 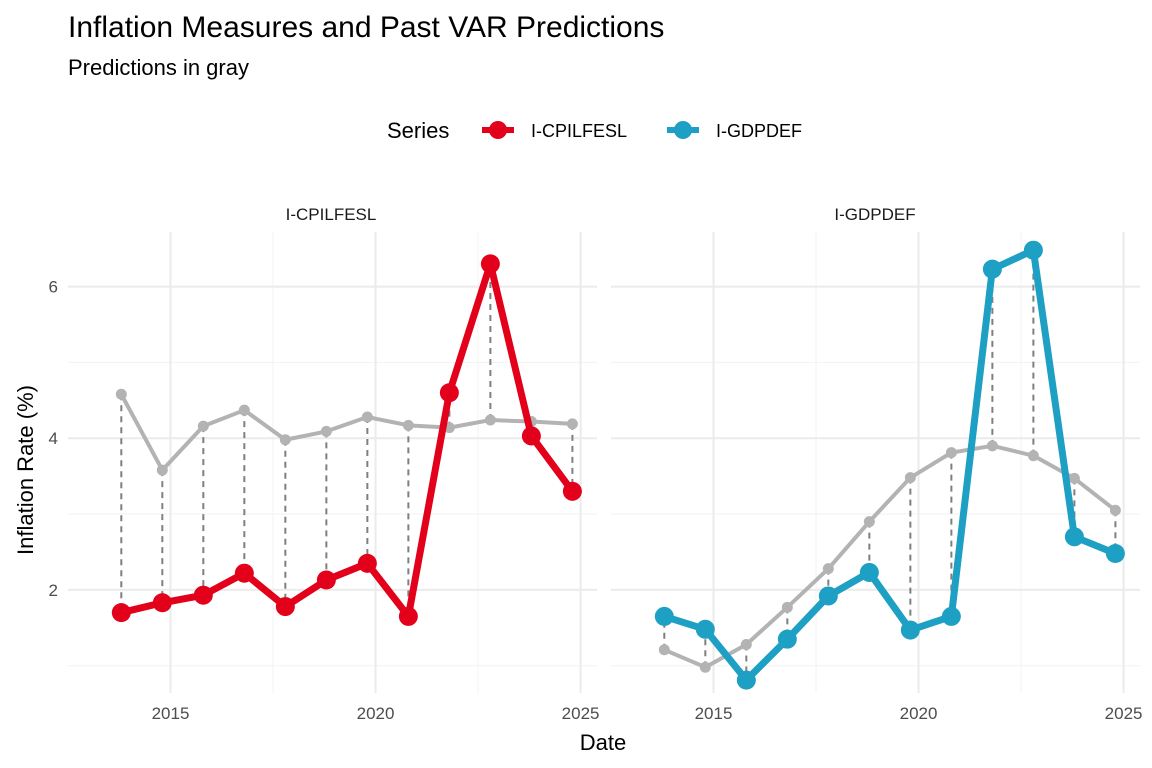 I want to click on legend-label-gdpdef: I-GDPDEF, so click(x=759, y=131).